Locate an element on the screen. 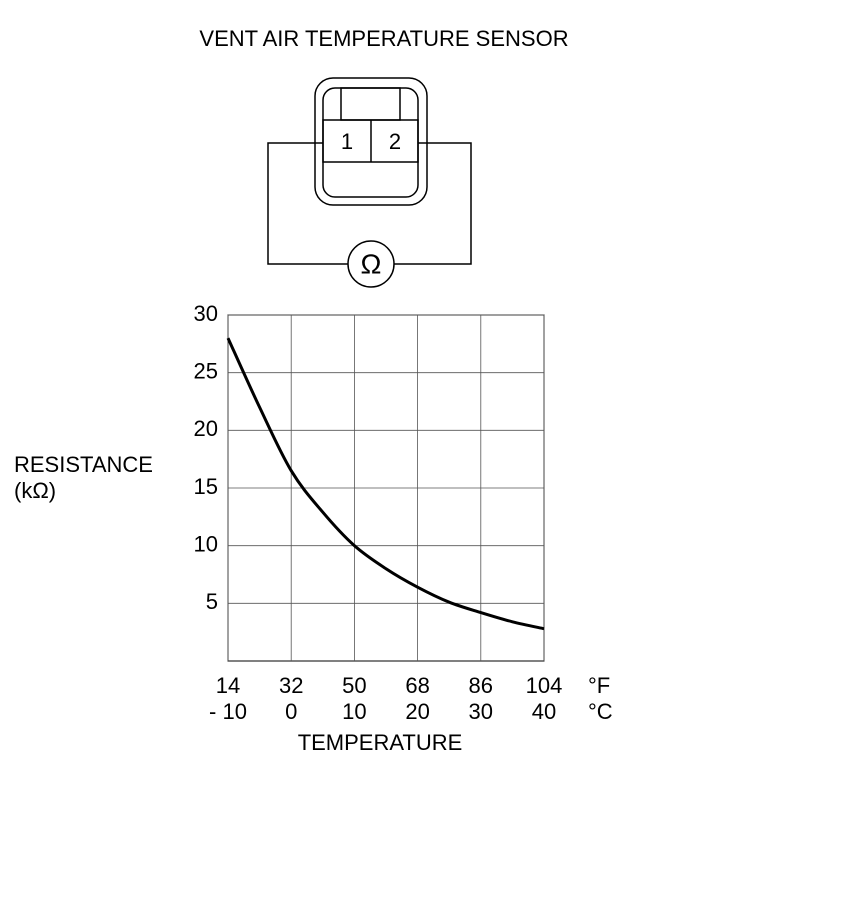 This screenshot has height=899, width=860. y-axis-label: (kΩ) is located at coordinates (35, 490).